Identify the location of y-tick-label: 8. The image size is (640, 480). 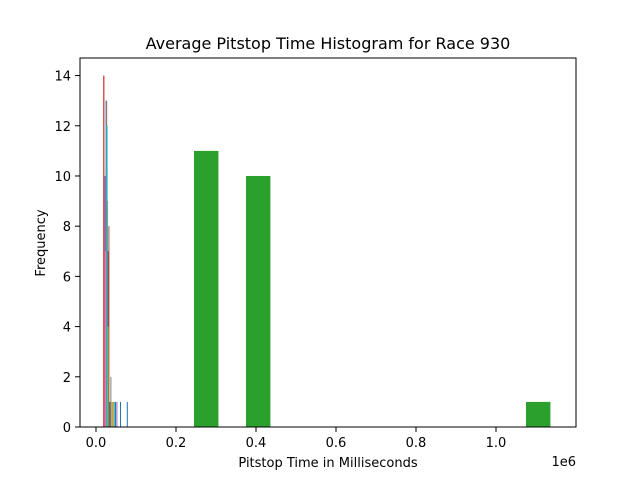
(67, 227).